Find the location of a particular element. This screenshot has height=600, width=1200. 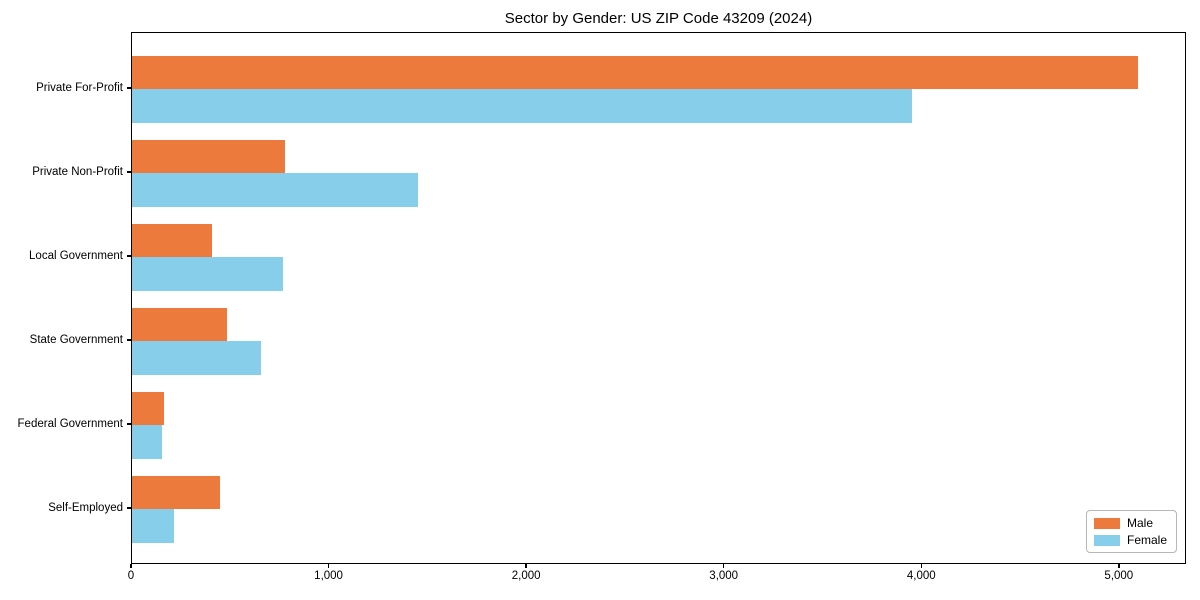

bar-male-private-non-profit is located at coordinates (209, 156).